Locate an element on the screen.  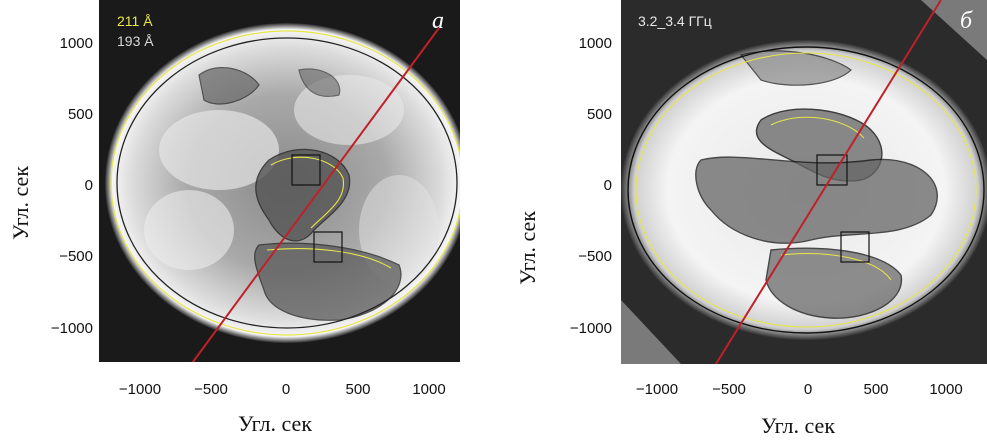
panel-b-ytick: −1000 is located at coordinates (590, 328).